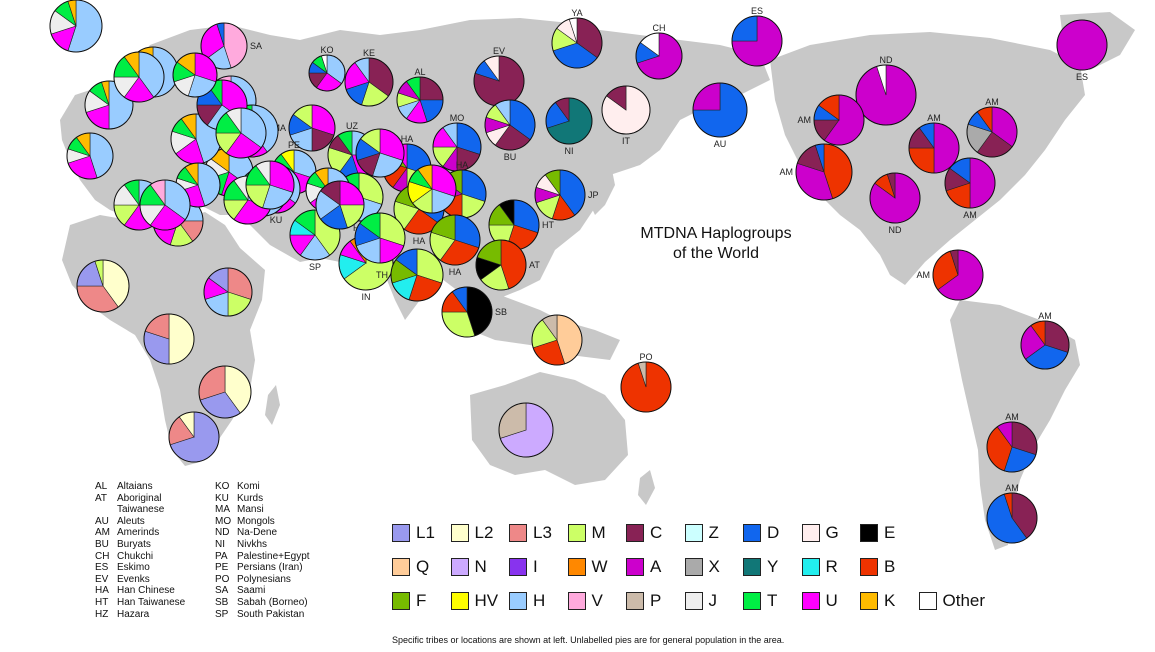 The width and height of the screenshot is (1155, 652). I want to click on legend-item-x: X, so click(702, 567).